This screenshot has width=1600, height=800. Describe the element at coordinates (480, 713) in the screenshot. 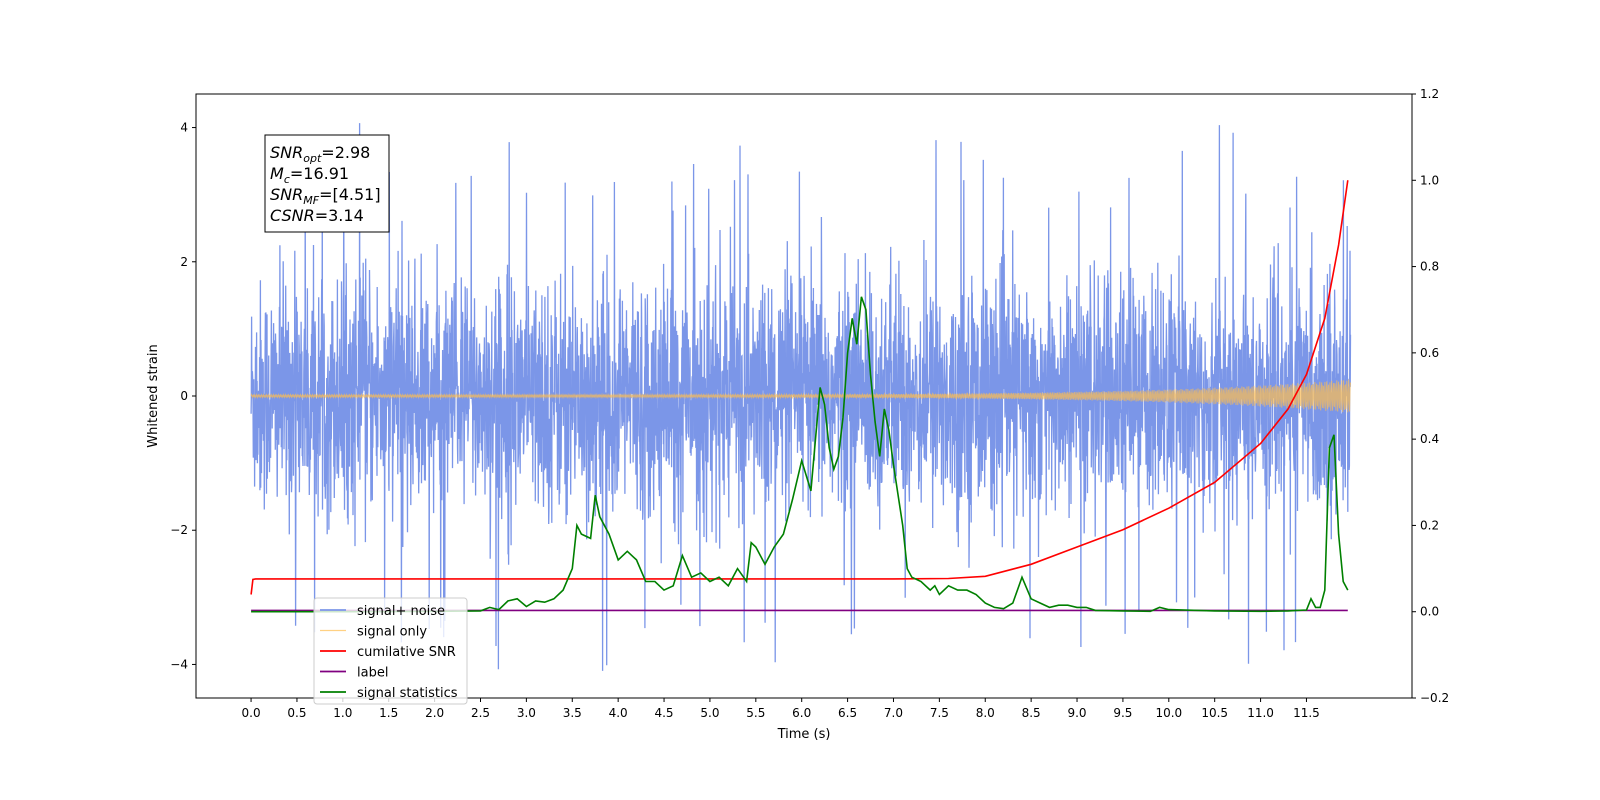

I see `x-tick-label: 2.5` at that location.